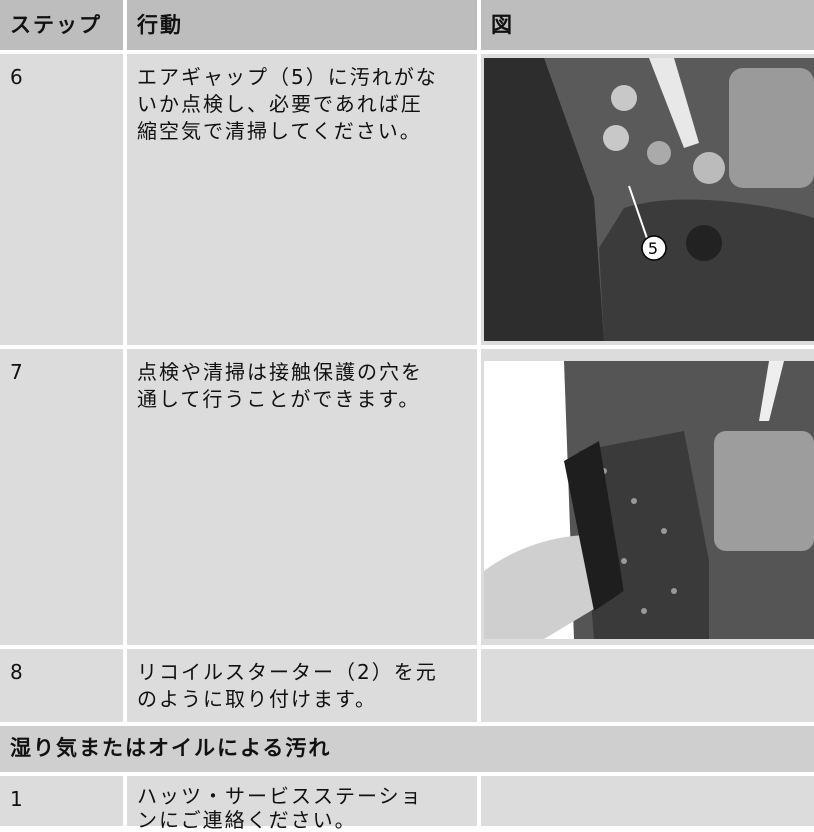  I want to click on header-step: ステップ, so click(61, 25).